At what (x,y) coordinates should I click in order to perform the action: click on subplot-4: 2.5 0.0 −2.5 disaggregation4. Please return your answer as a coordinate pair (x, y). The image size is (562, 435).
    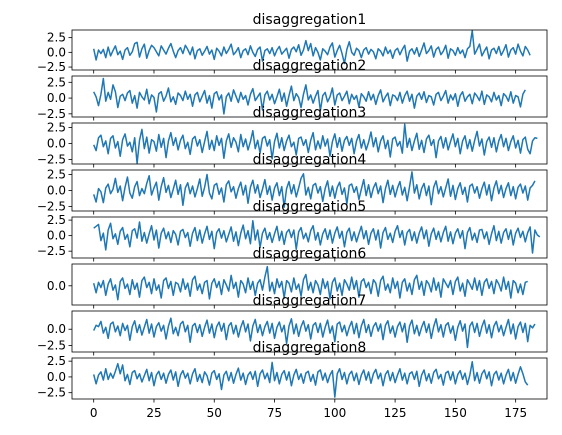
    Looking at the image, I should click on (292, 183).